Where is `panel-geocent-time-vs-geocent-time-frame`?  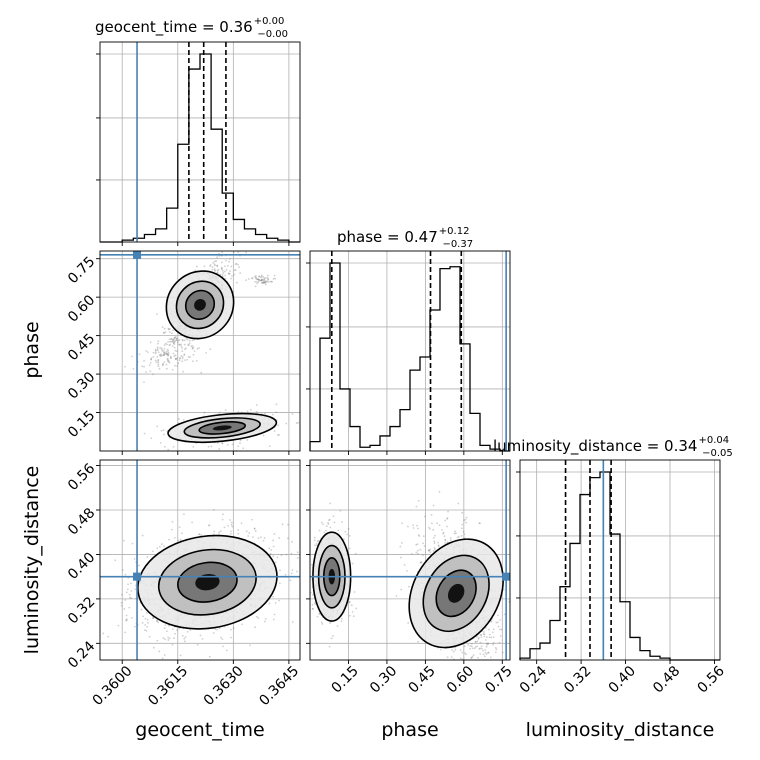
panel-geocent-time-vs-geocent-time-frame is located at coordinates (200, 142).